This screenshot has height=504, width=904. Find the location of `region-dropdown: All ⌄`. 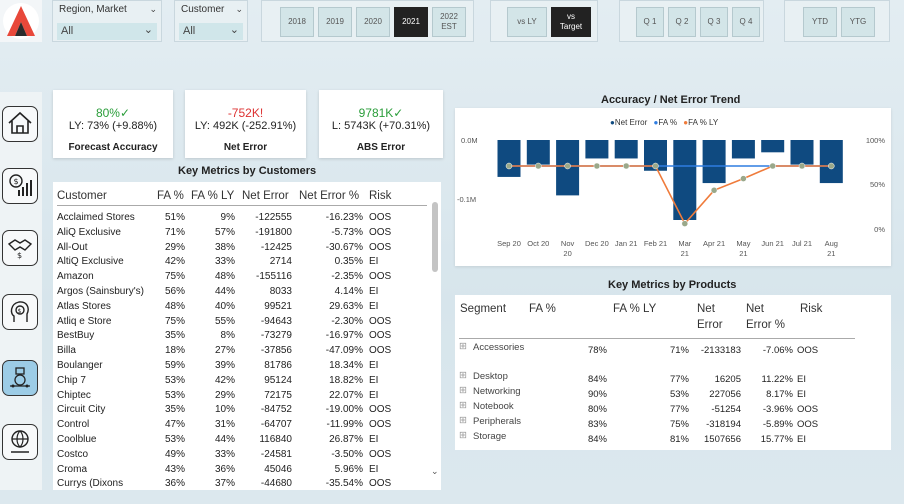

region-dropdown: All ⌄ is located at coordinates (107, 31).